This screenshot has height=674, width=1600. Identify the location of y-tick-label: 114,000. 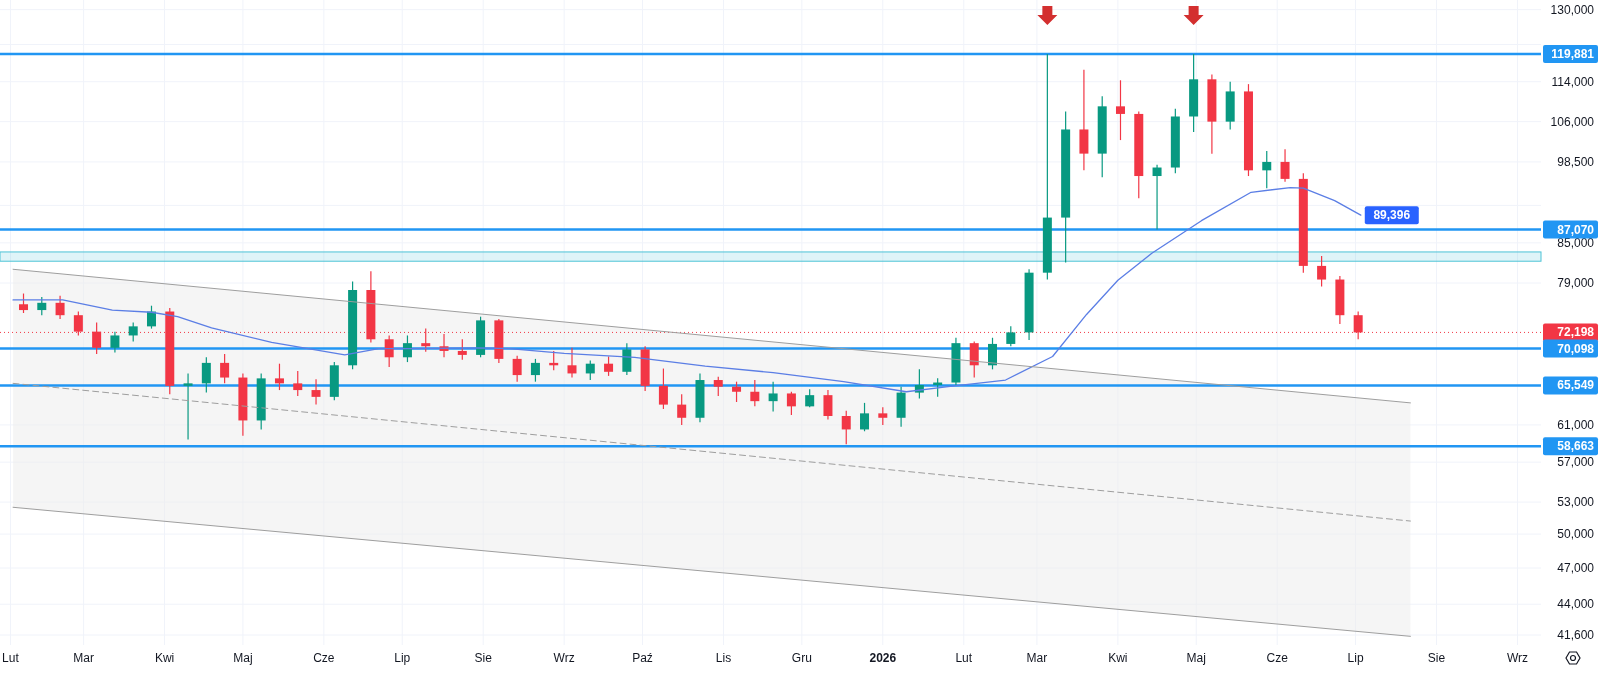
(1573, 81).